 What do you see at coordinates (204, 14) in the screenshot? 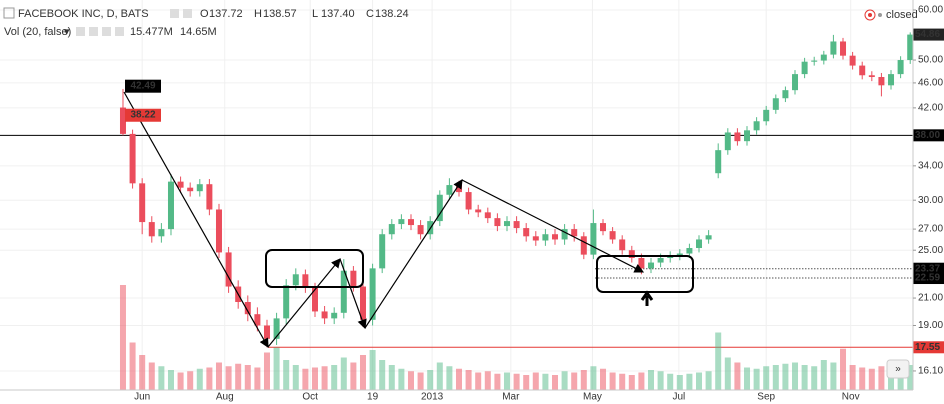
I see `ohlc-name: O` at bounding box center [204, 14].